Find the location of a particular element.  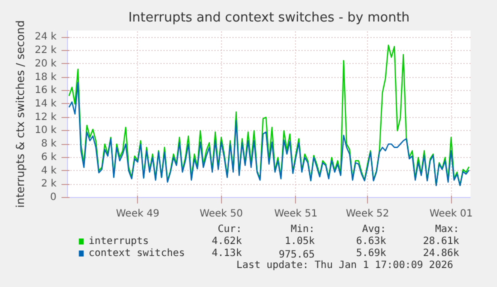

y-tick-label: 4 k is located at coordinates (49, 170).